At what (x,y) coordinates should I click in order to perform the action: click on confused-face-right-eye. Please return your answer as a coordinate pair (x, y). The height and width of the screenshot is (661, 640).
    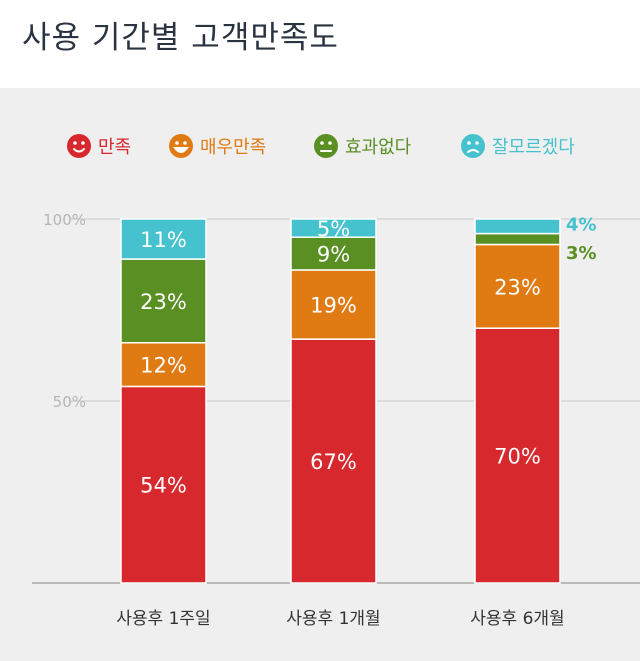
    Looking at the image, I should click on (477, 143).